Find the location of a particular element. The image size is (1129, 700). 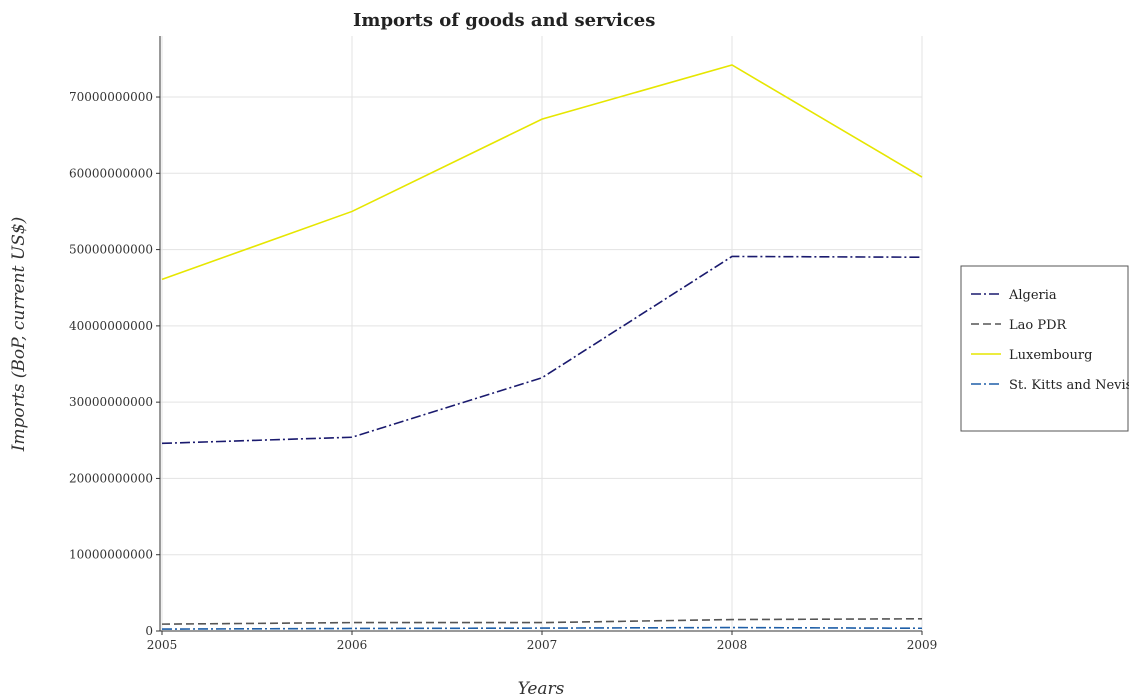

x-axis-ticks: 2005 2006 2007 2008 2009 is located at coordinates (542, 641).